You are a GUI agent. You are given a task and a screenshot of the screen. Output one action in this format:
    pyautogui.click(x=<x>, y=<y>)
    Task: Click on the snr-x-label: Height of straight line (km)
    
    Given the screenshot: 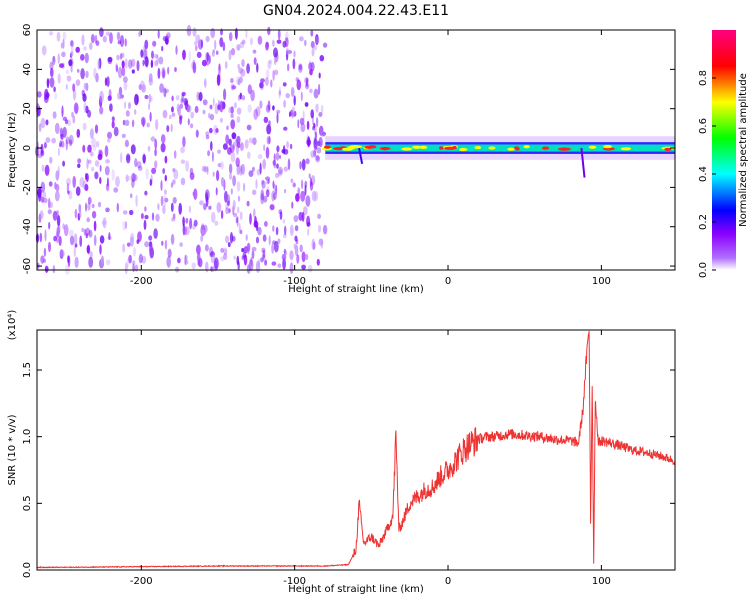 What is the action you would take?
    pyautogui.click(x=356, y=589)
    